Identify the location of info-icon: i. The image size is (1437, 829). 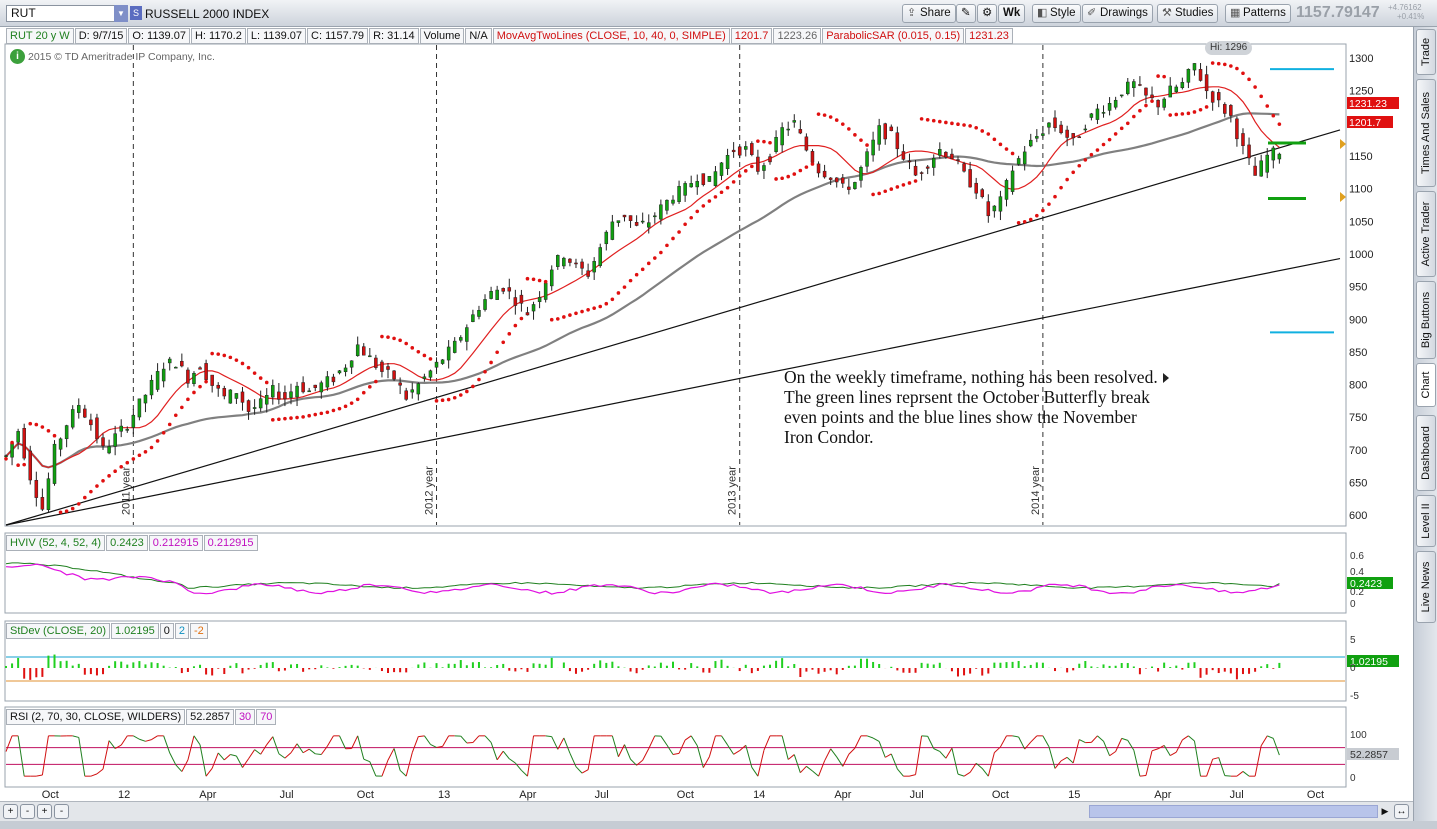
(17, 56).